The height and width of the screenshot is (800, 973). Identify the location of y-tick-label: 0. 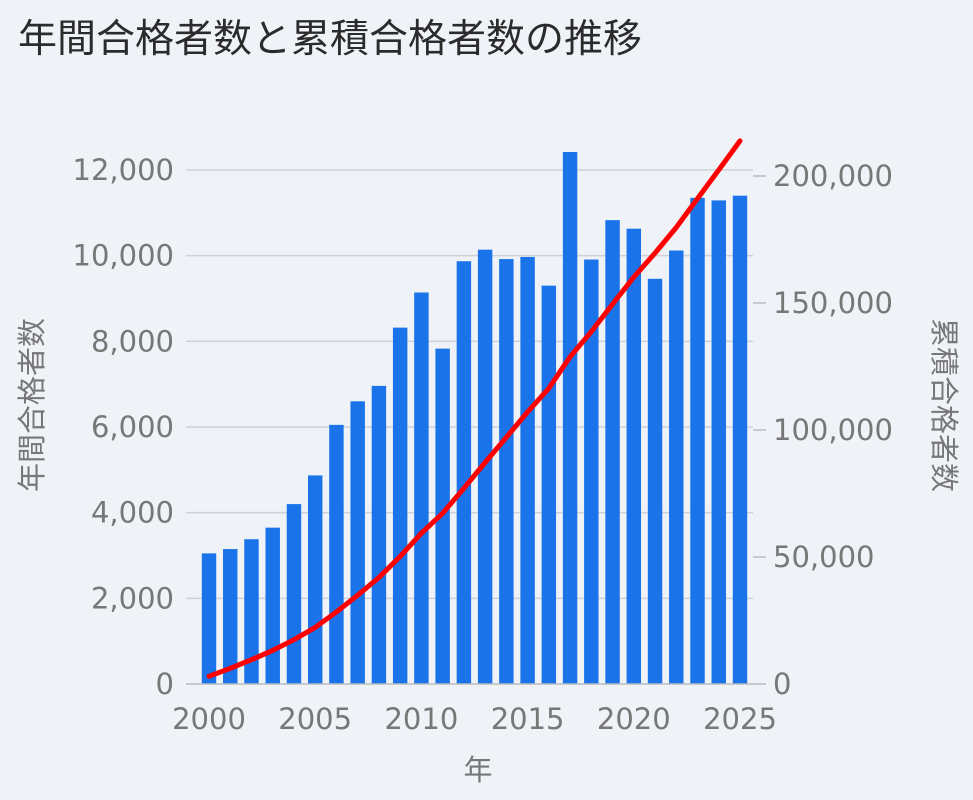
(165, 684).